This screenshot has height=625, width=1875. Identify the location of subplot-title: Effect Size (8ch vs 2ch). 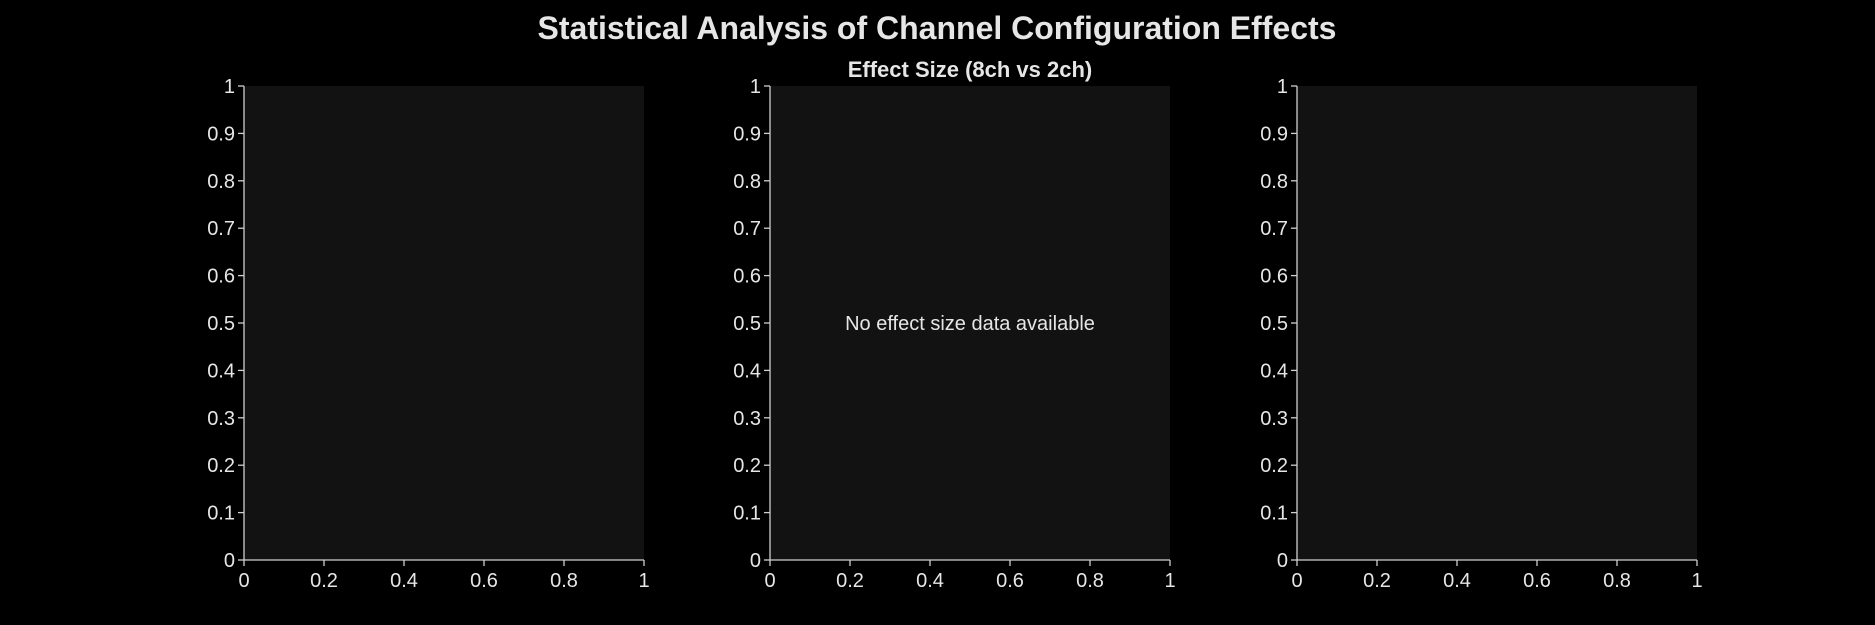
(970, 69).